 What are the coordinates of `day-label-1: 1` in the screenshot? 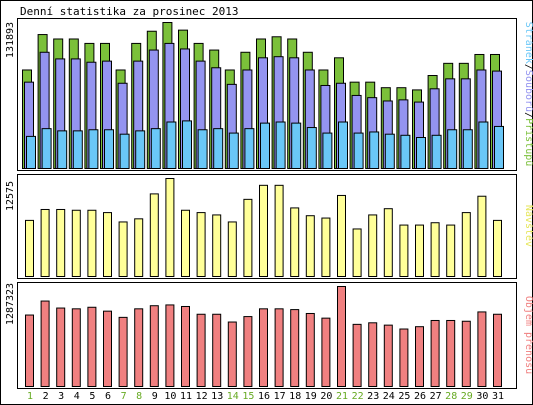 It's located at (30, 396).